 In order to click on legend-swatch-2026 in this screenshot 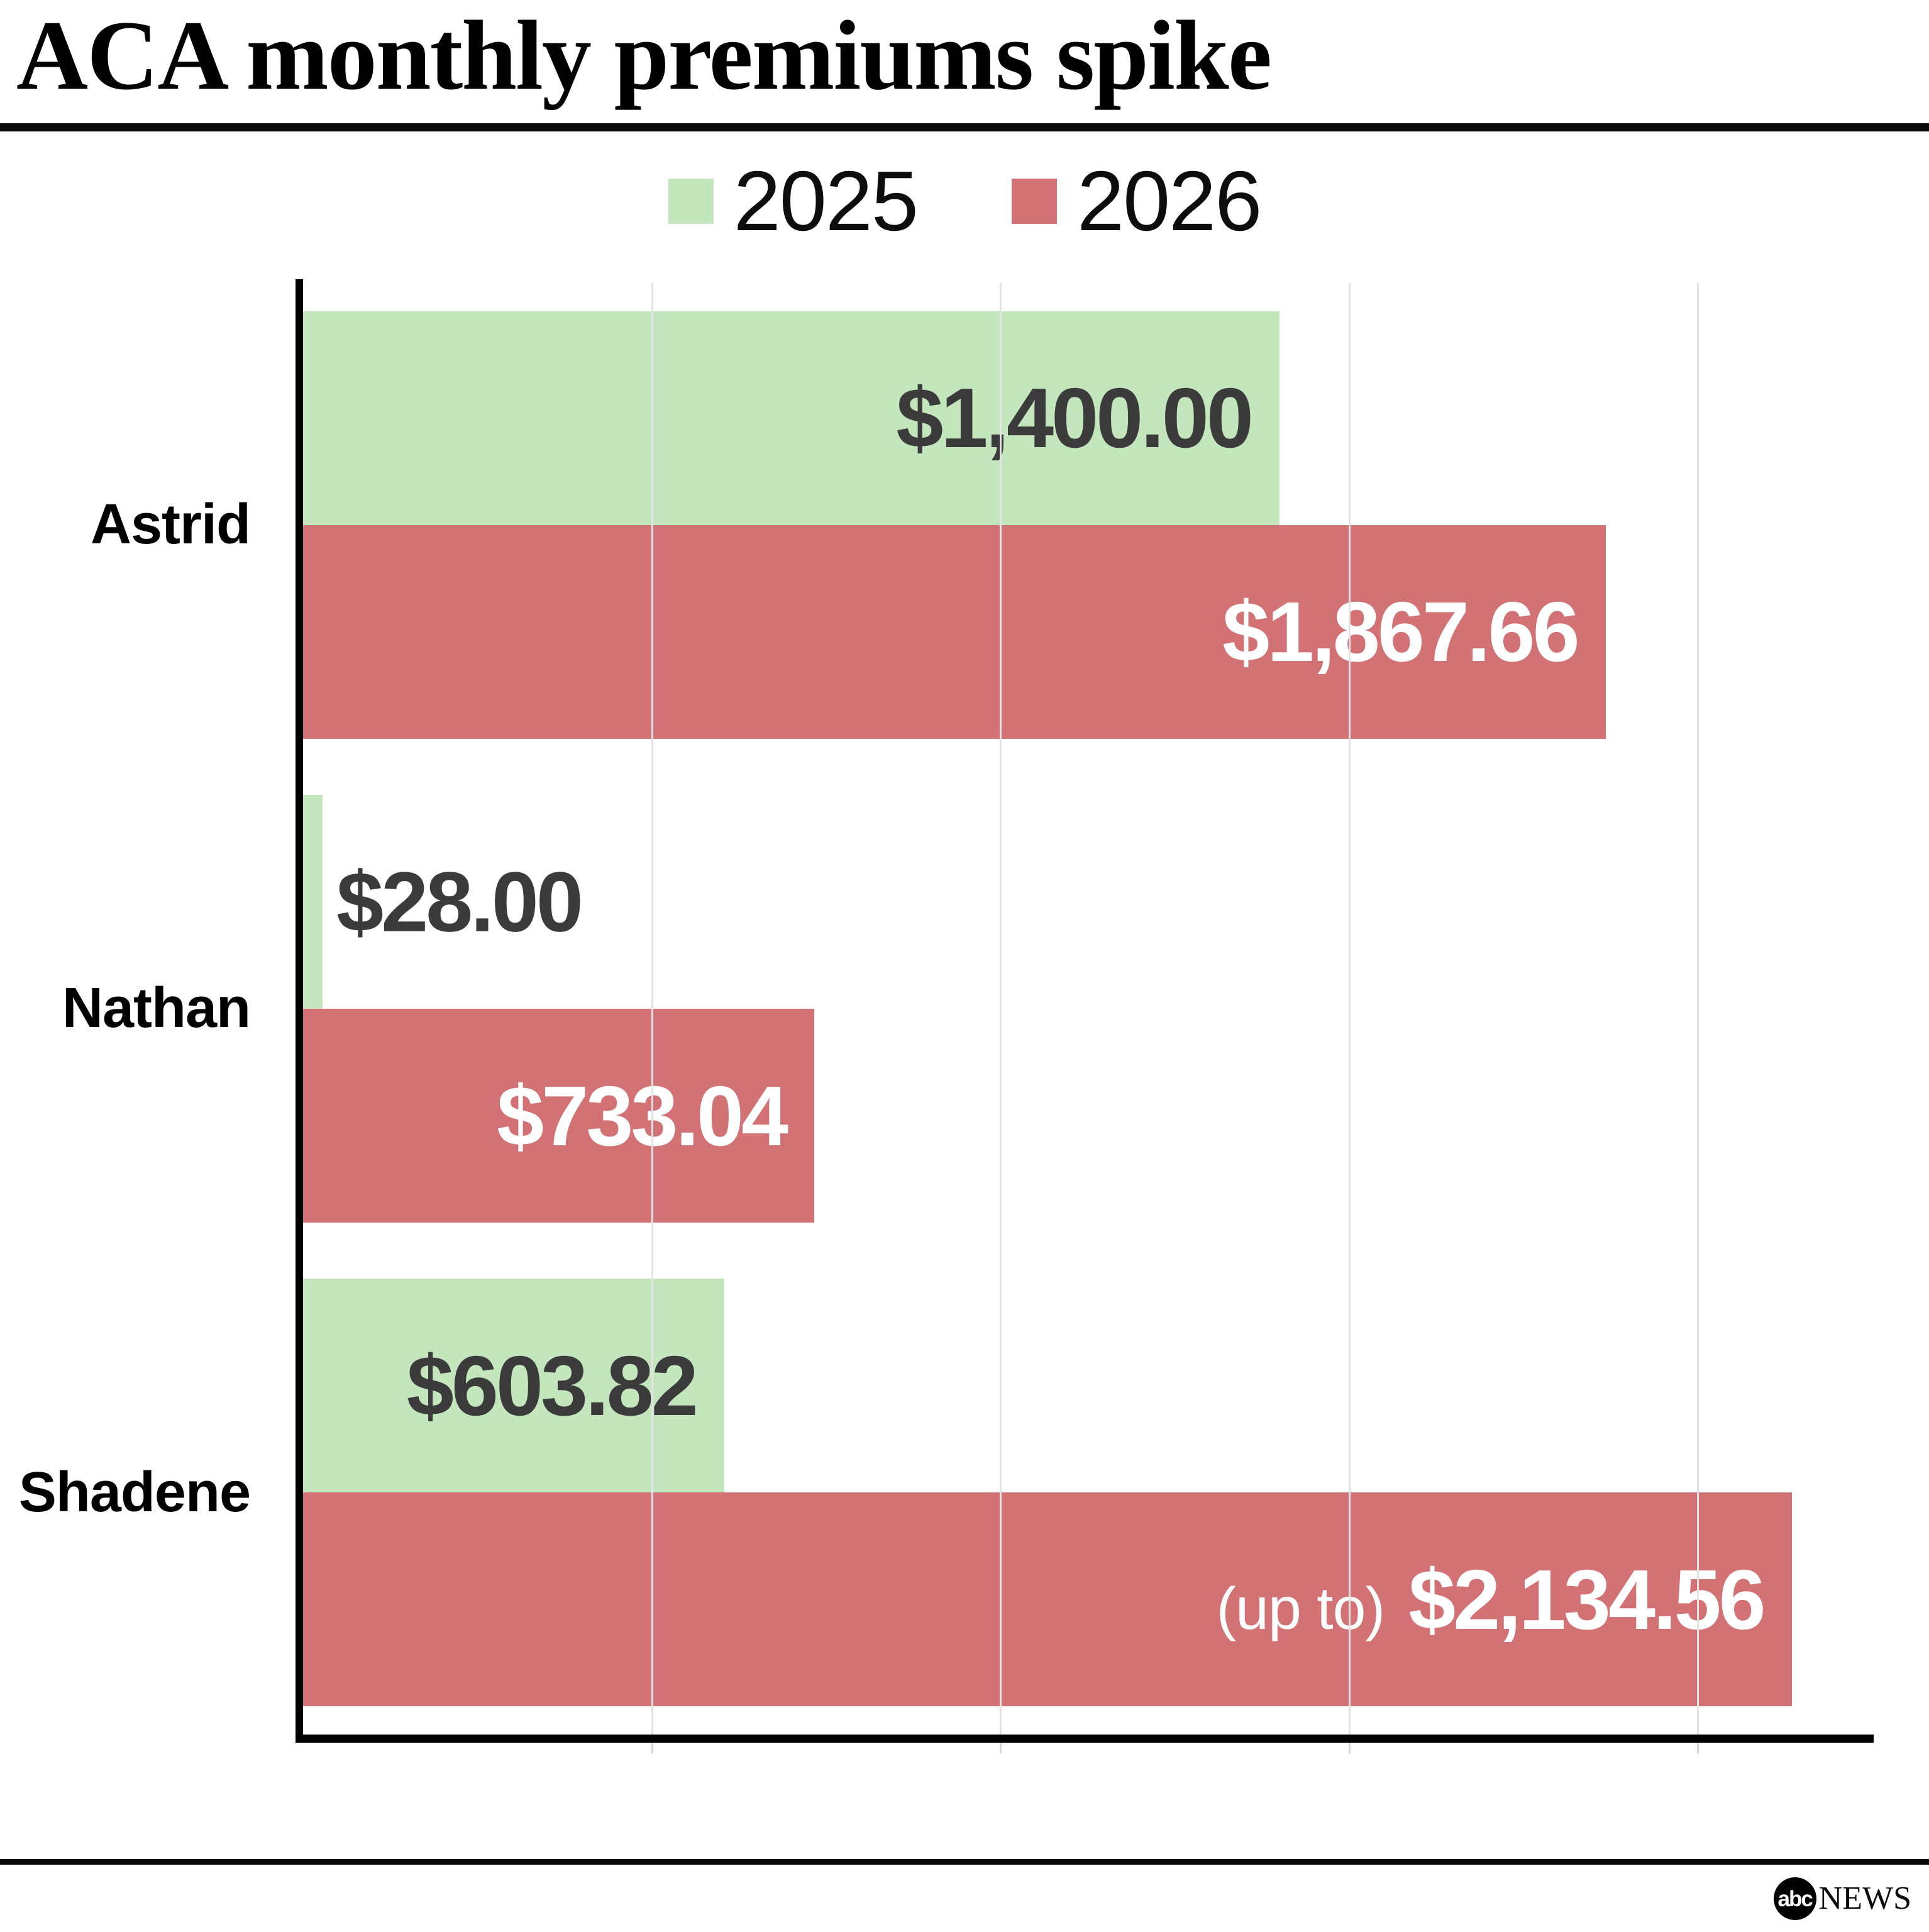, I will do `click(1034, 201)`.